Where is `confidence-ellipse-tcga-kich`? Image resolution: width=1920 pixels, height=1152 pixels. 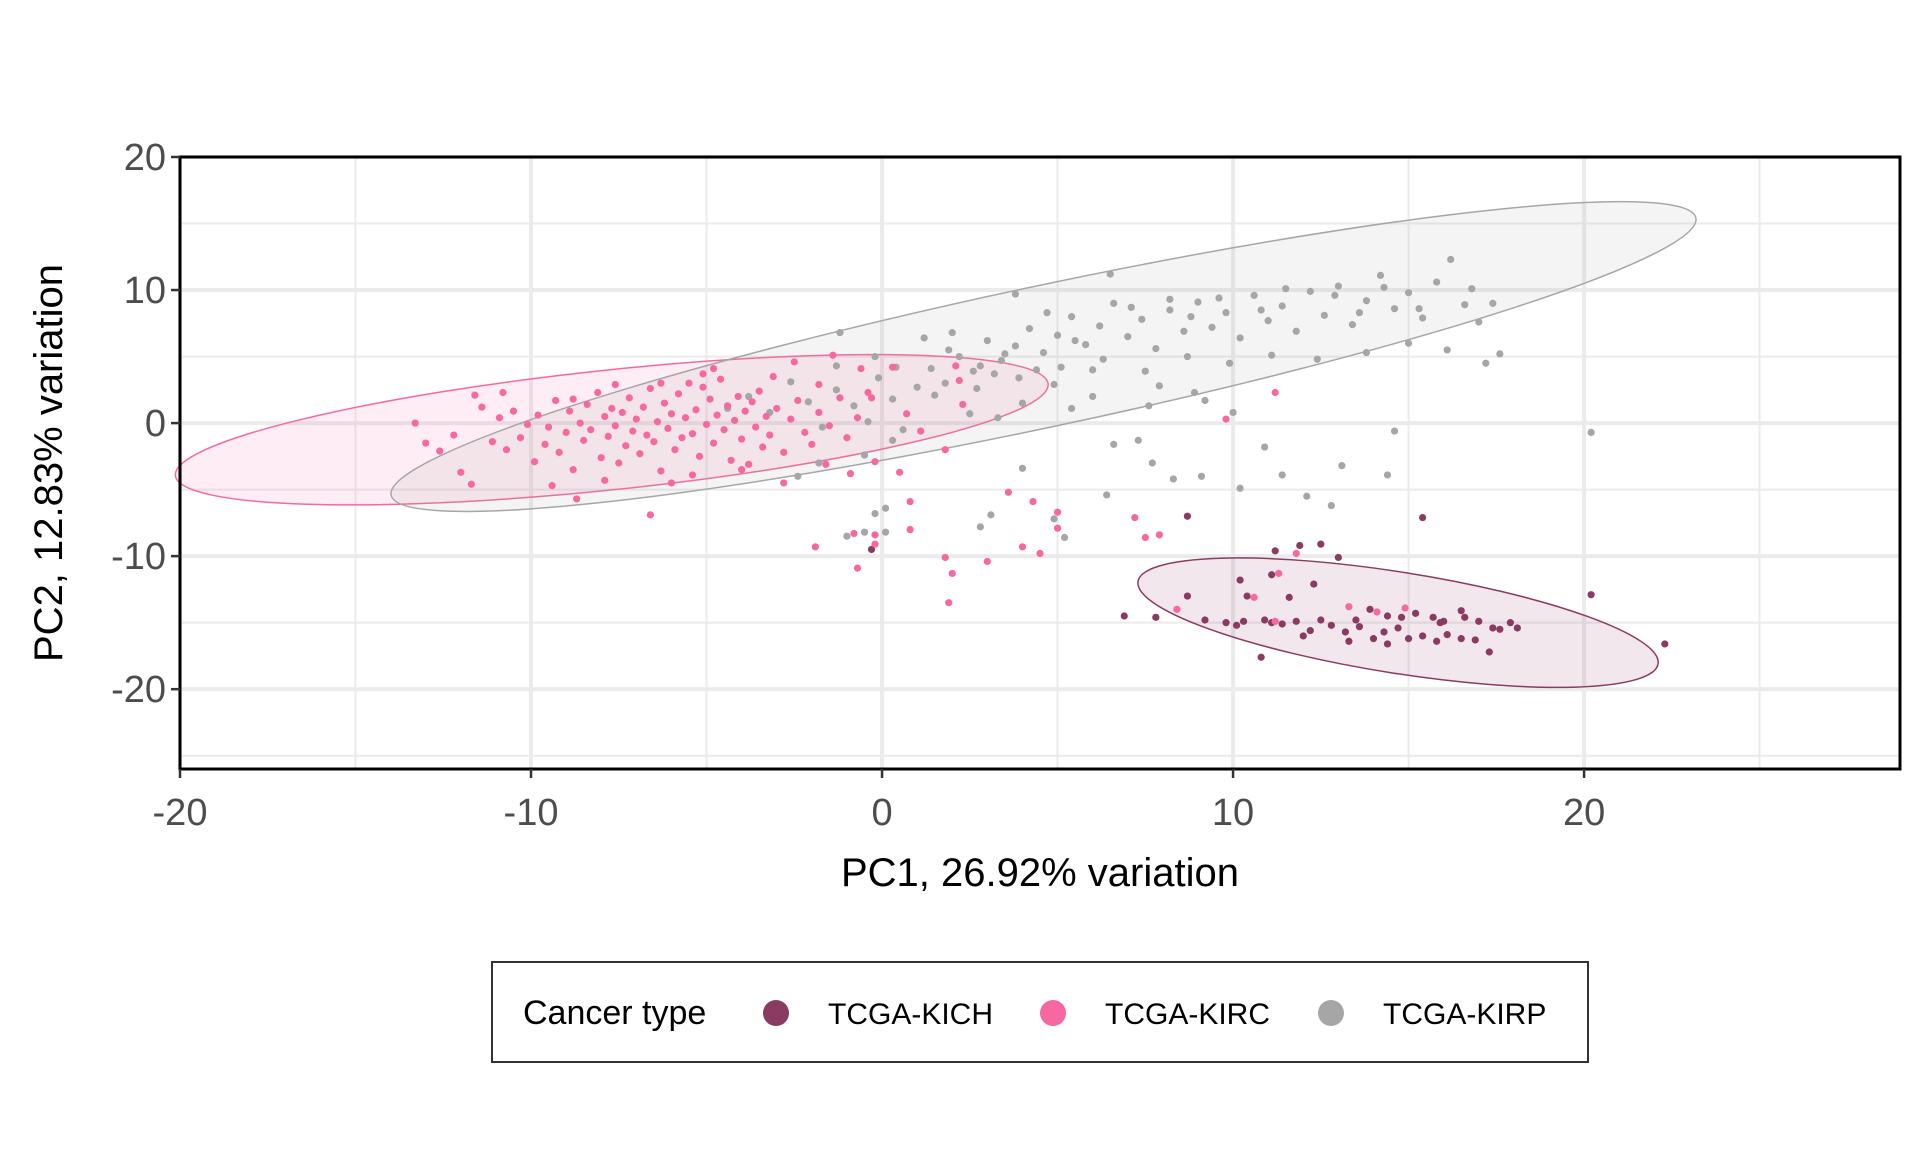
confidence-ellipse-tcga-kich is located at coordinates (1398, 623).